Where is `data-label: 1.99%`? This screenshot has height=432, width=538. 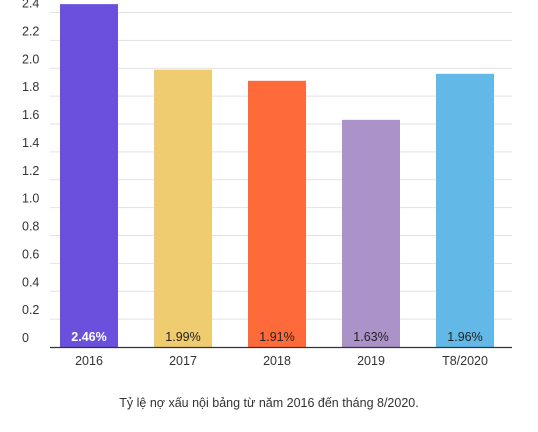 data-label: 1.99% is located at coordinates (182, 337).